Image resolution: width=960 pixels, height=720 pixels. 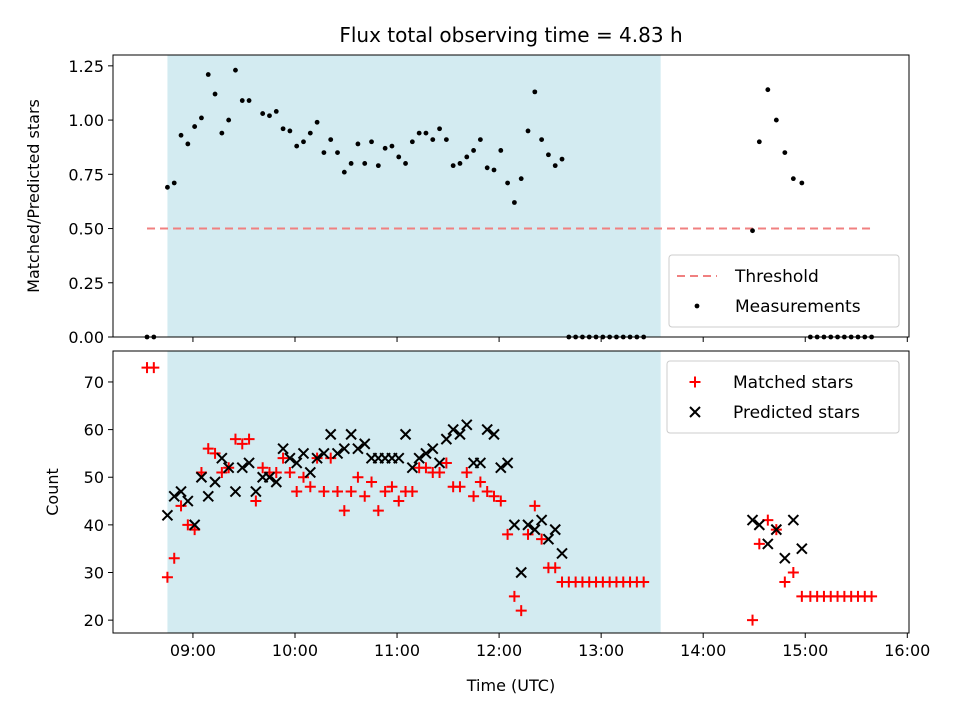 What do you see at coordinates (510, 35) in the screenshot?
I see `chart-title: Flux total observing time = 4.83 h` at bounding box center [510, 35].